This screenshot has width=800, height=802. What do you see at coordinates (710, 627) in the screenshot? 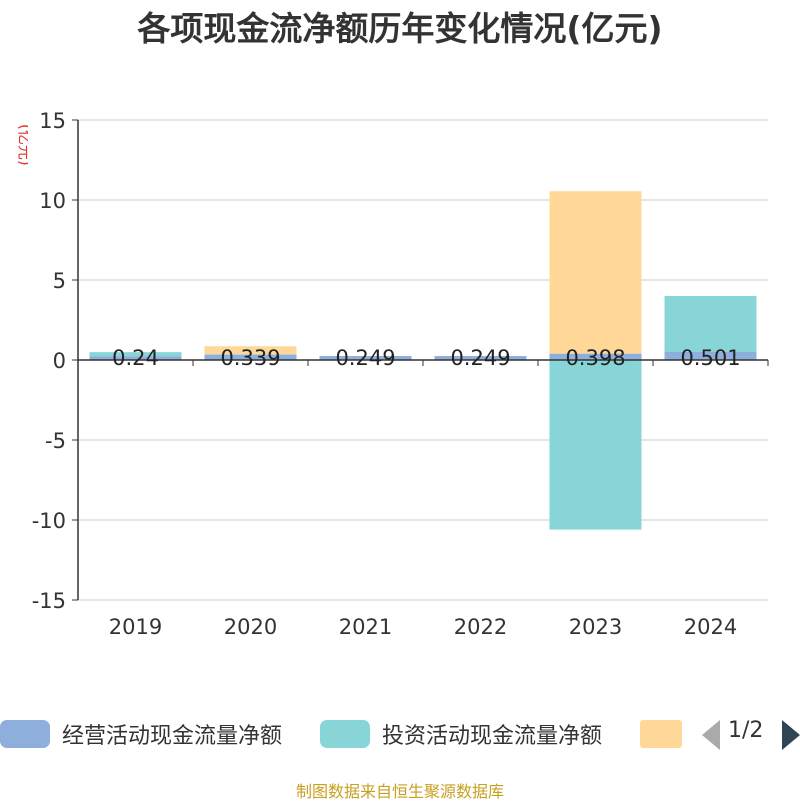
I see `x-tick-label: 2024` at bounding box center [710, 627].